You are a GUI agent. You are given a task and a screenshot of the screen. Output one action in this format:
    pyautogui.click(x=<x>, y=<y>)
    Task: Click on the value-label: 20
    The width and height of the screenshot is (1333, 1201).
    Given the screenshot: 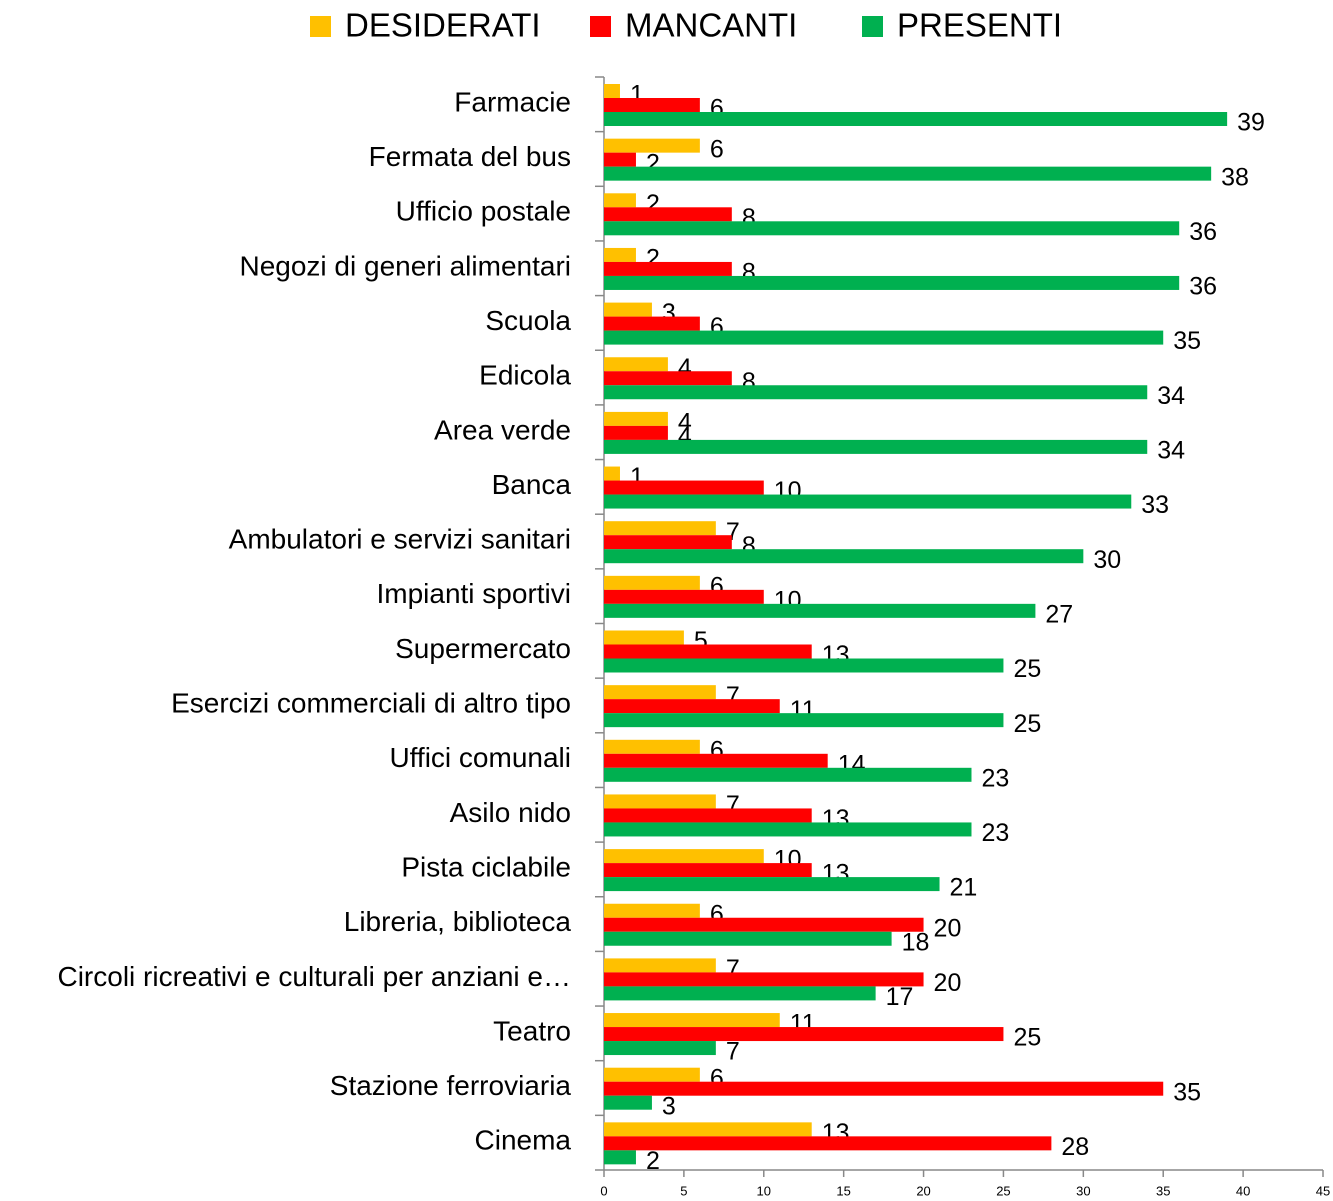 What is the action you would take?
    pyautogui.click(x=948, y=983)
    